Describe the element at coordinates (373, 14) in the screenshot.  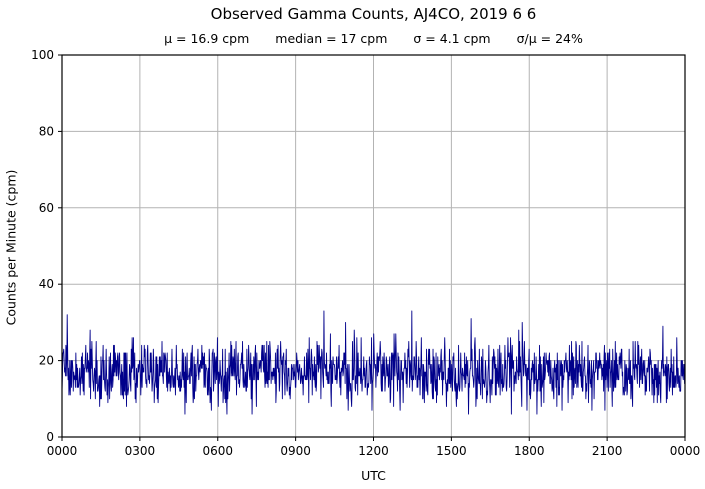
I see `chart-title: Observed Gamma Counts, AJ4CO, 2019 6 6` at that location.